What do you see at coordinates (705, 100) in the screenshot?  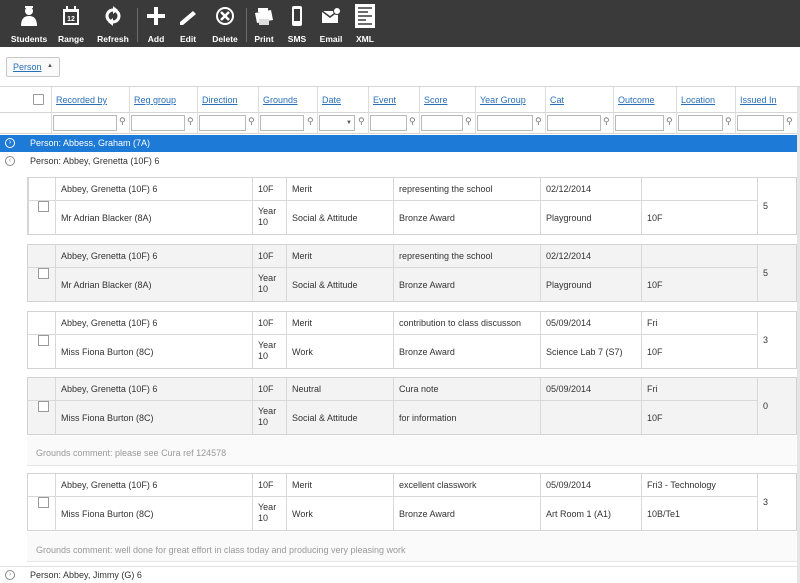 I see `column-location: Location` at bounding box center [705, 100].